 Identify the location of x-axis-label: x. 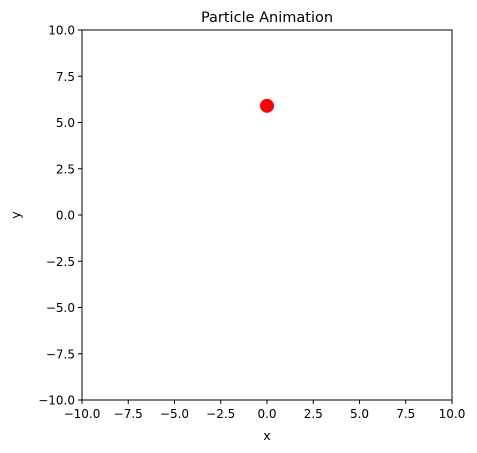
(266, 435).